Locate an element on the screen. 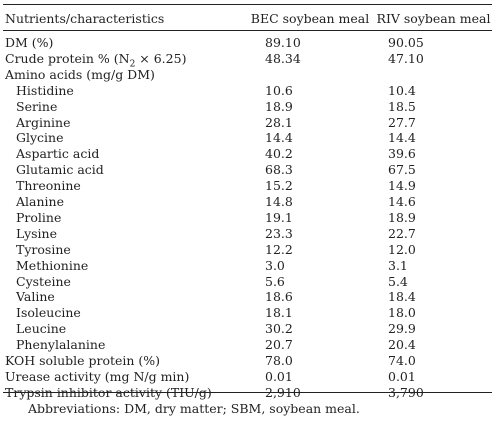 This screenshot has width=497, height=422. cell-bec-value: 89.10 is located at coordinates (283, 42).